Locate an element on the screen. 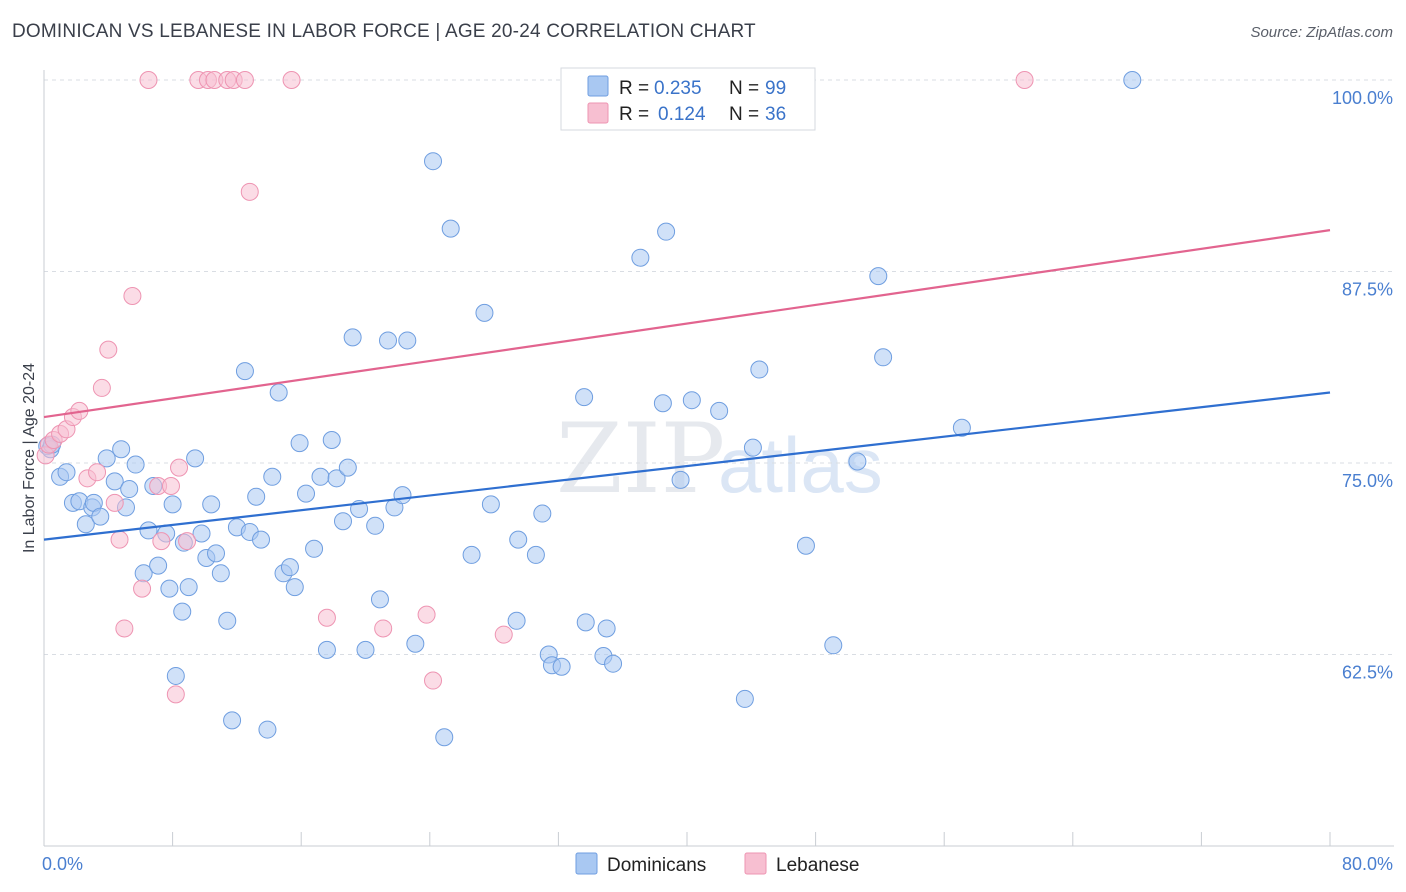  legend-n-value: 36 is located at coordinates (775, 114).